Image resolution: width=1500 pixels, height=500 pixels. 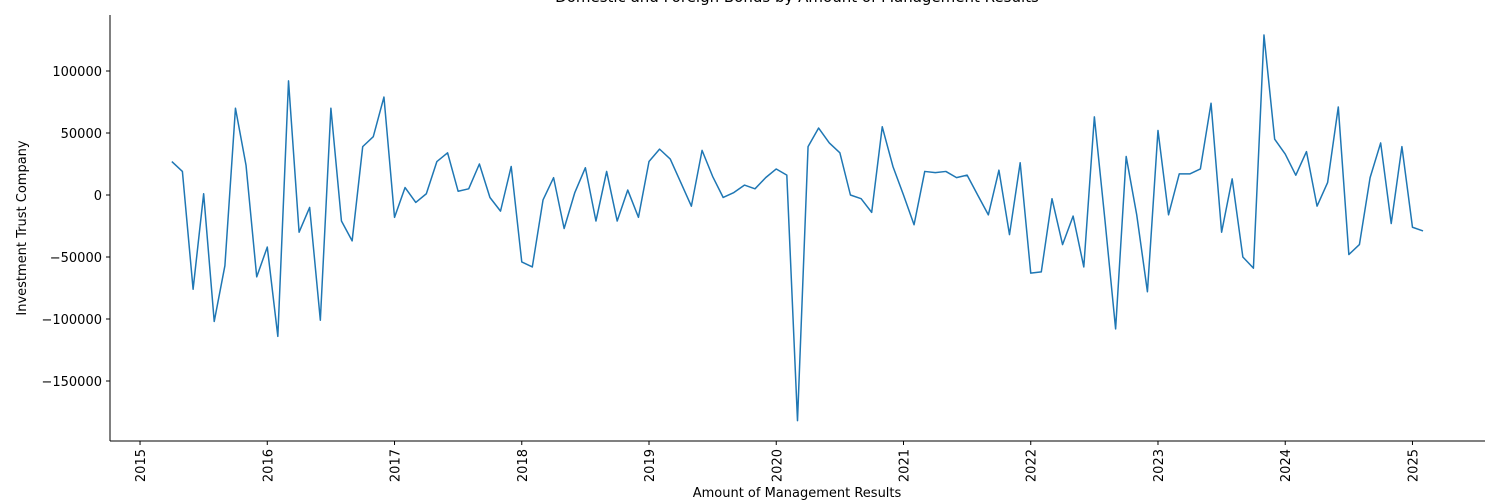 I want to click on x-tick-label: 2016, so click(x=268, y=465).